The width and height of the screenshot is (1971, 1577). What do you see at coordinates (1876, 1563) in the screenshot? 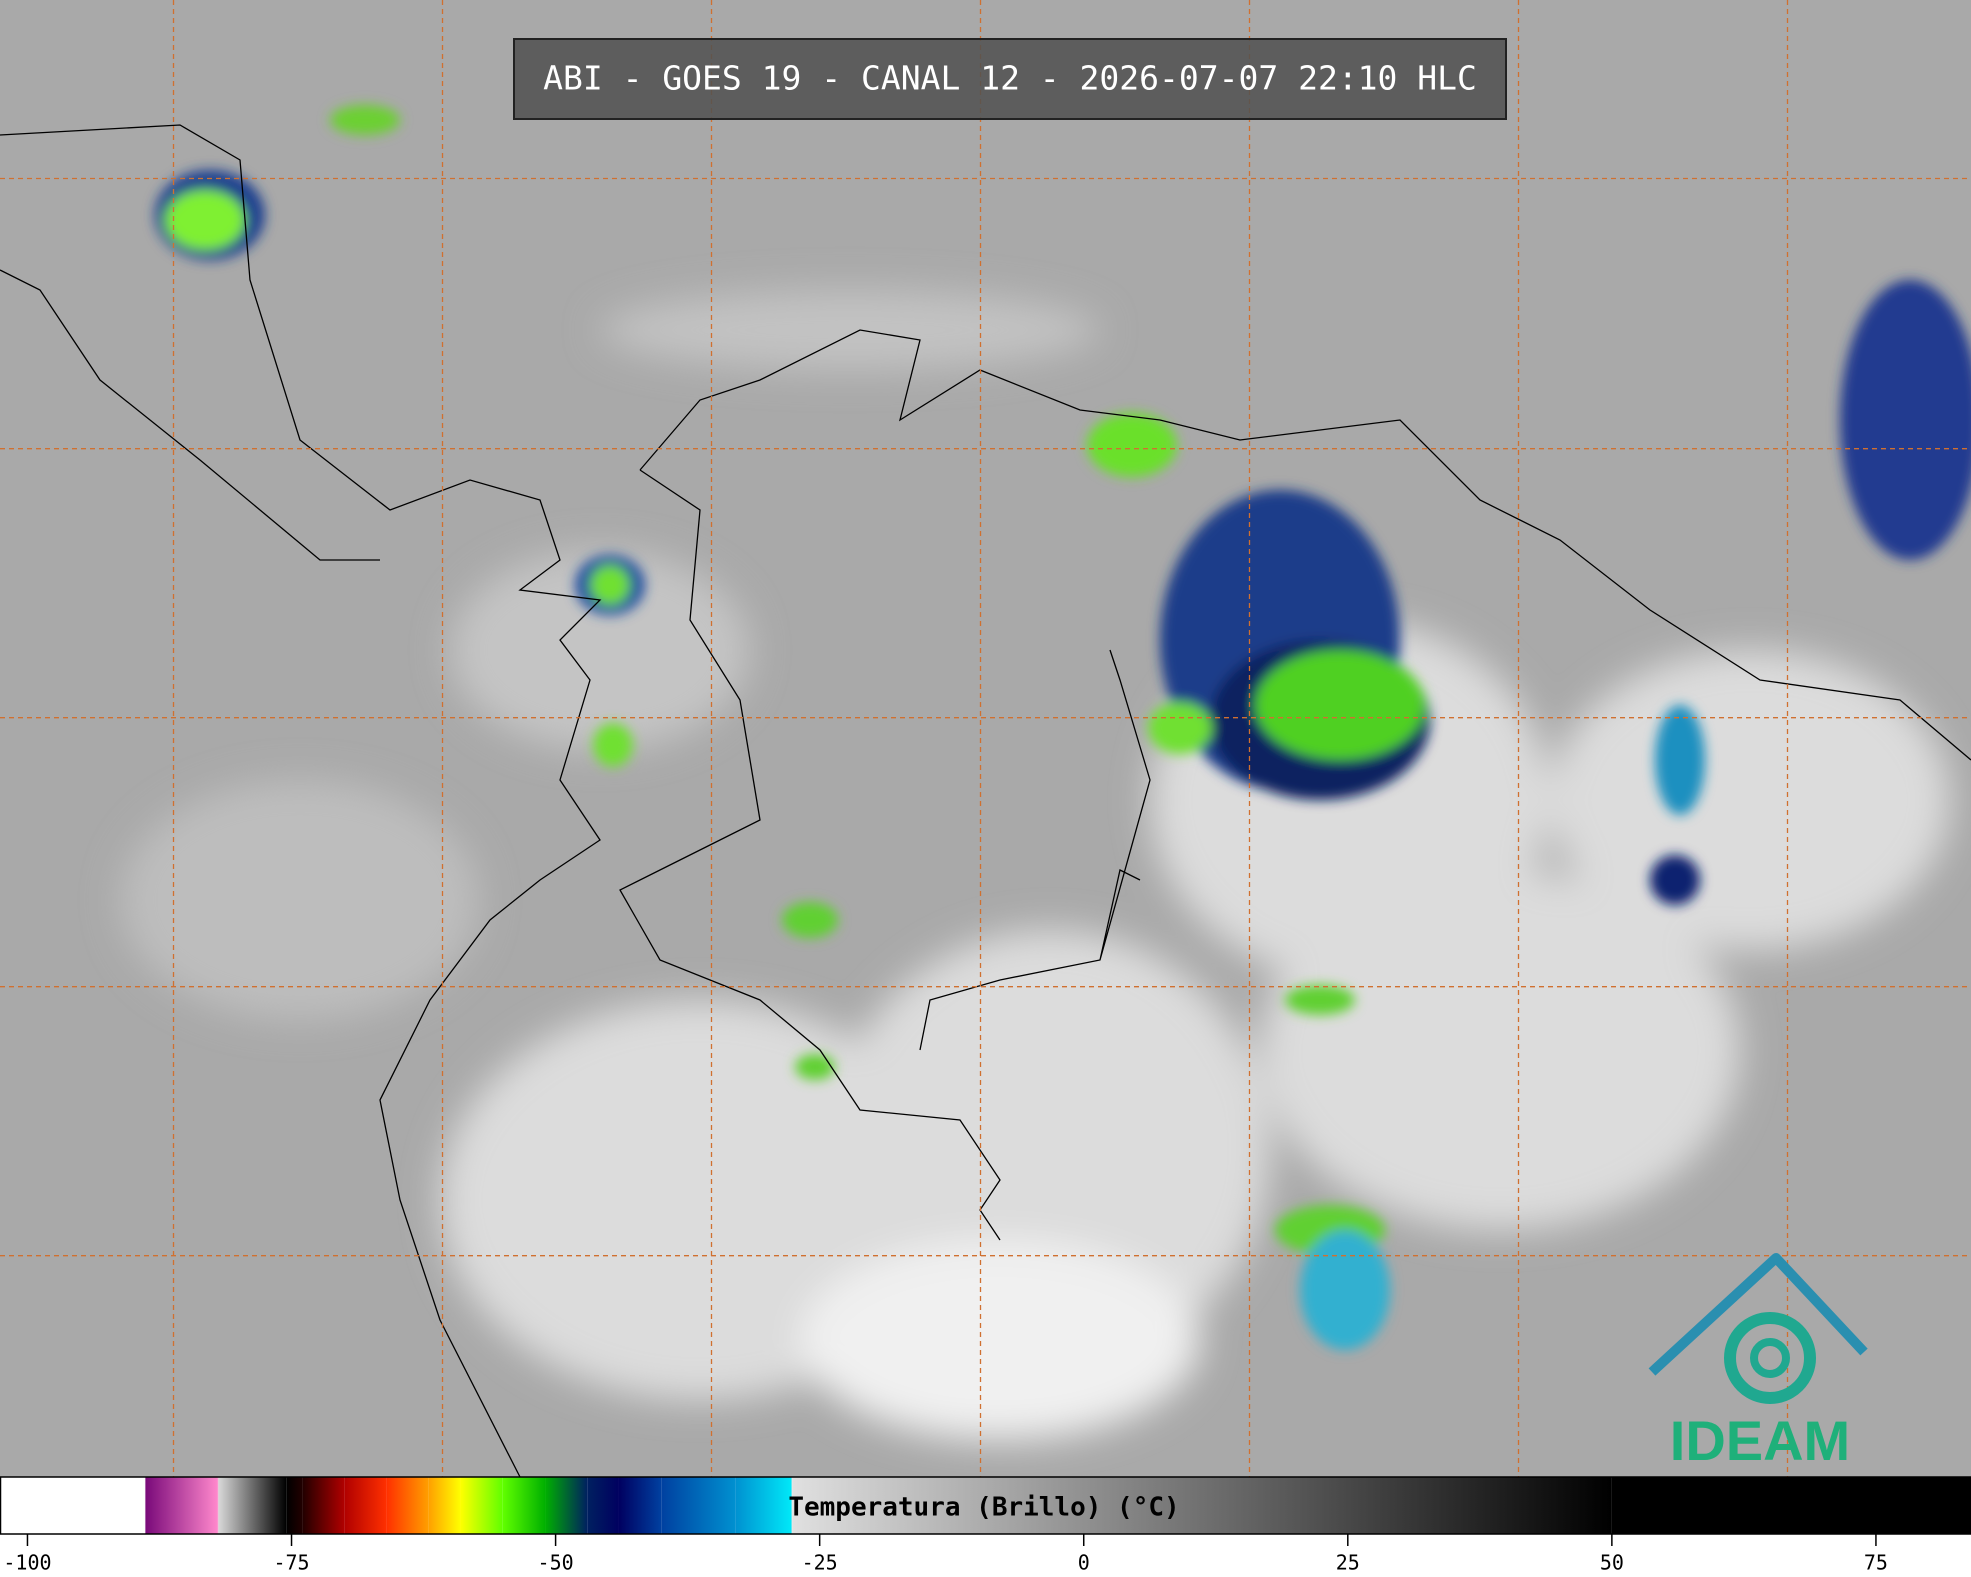
I see `tick-label: 75` at bounding box center [1876, 1563].